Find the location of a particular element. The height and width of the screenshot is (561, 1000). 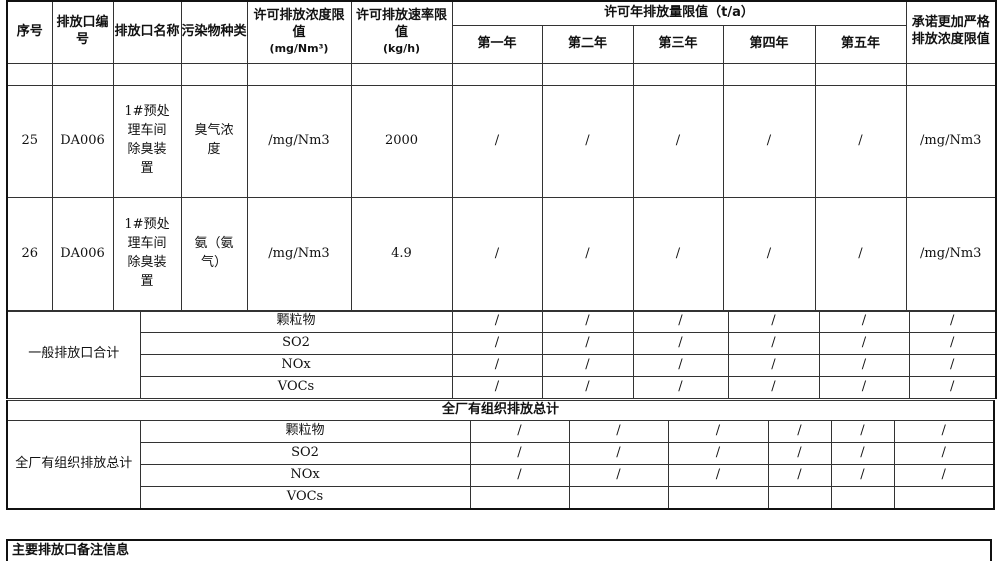

header-outlet-name: 排放口名称 is located at coordinates (147, 32).